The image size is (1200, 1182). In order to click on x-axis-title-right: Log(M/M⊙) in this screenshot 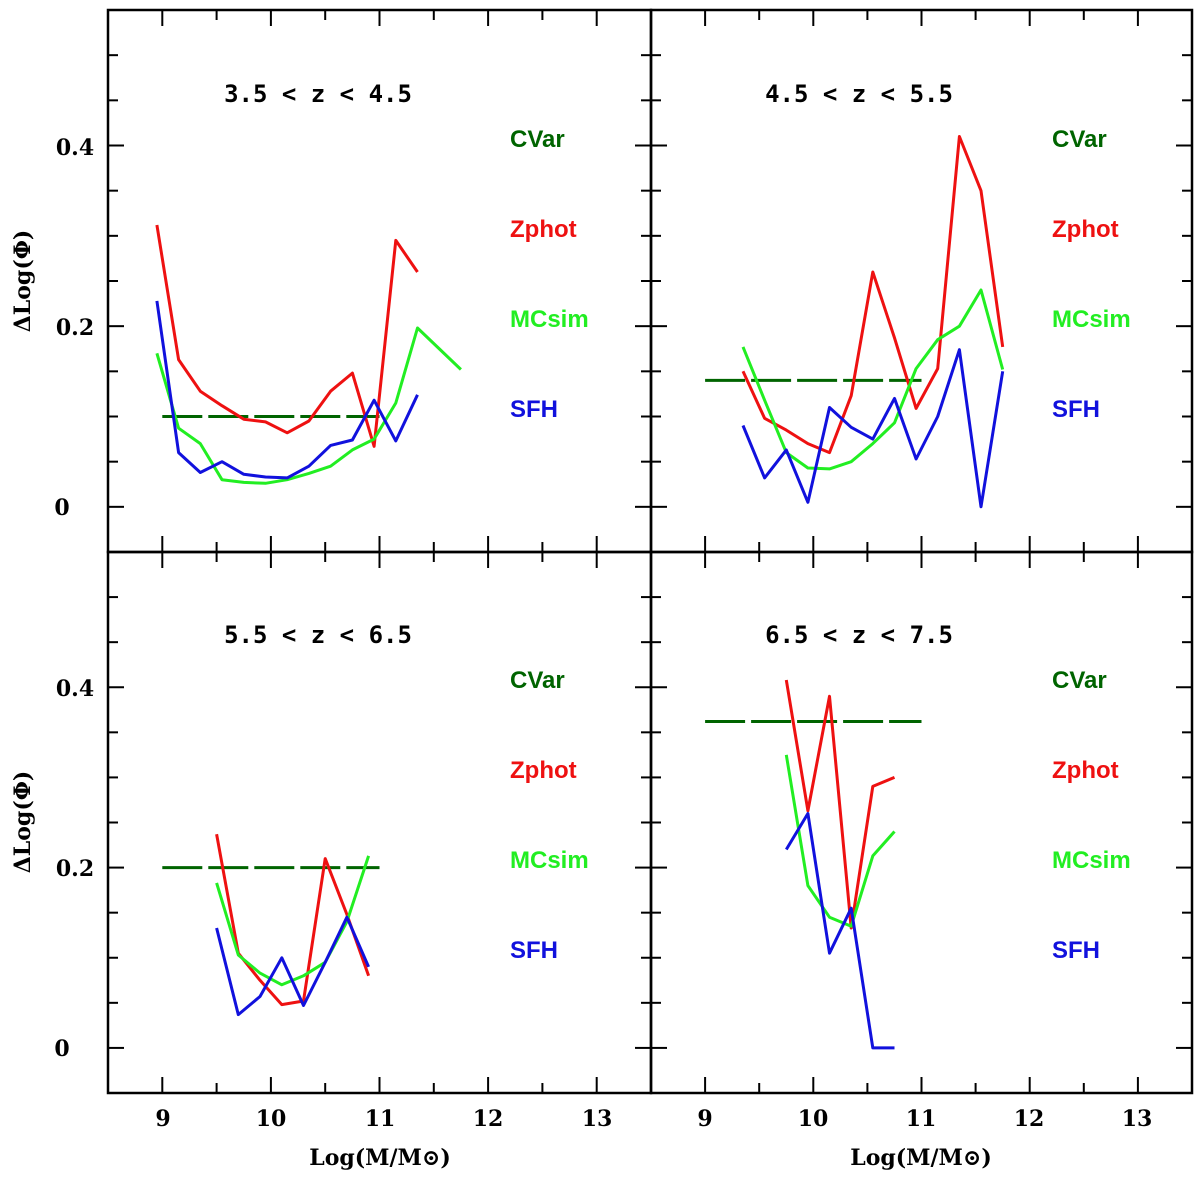, I will do `click(921, 1158)`.